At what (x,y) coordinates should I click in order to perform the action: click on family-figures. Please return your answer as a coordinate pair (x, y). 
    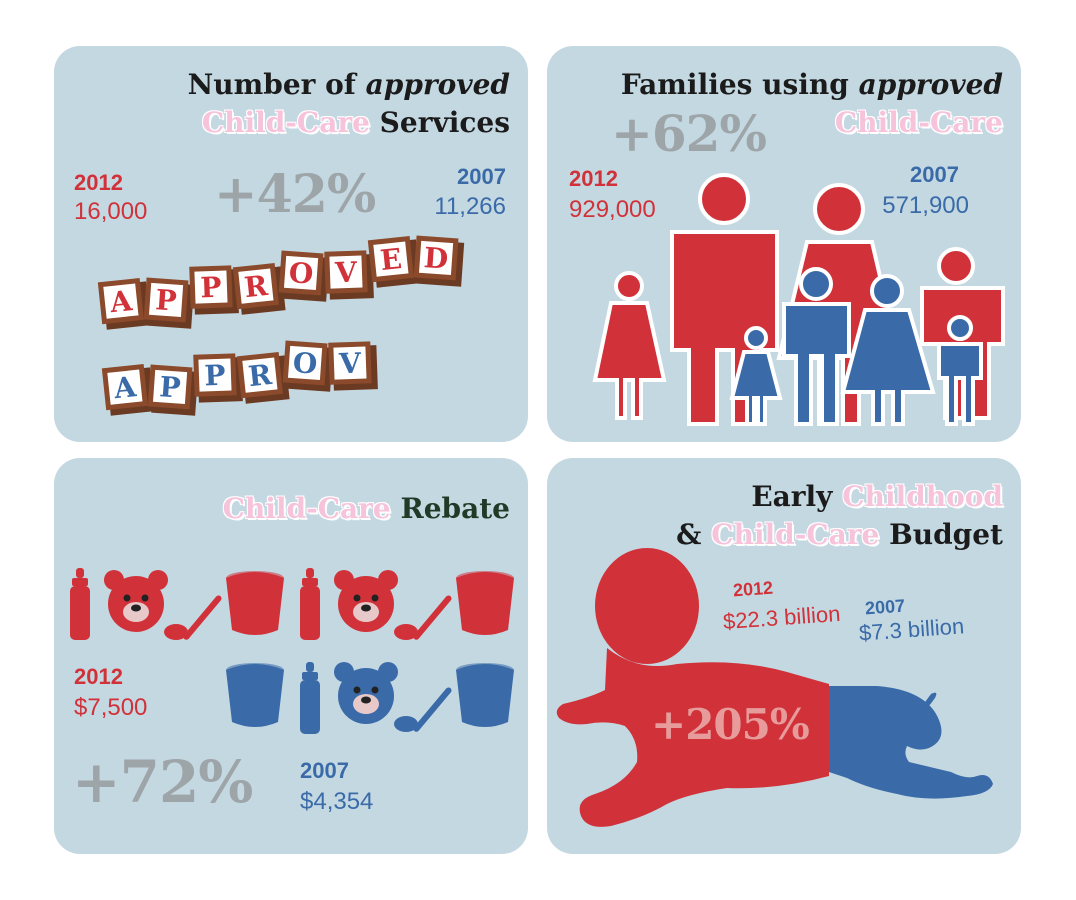
    Looking at the image, I should click on (798, 299).